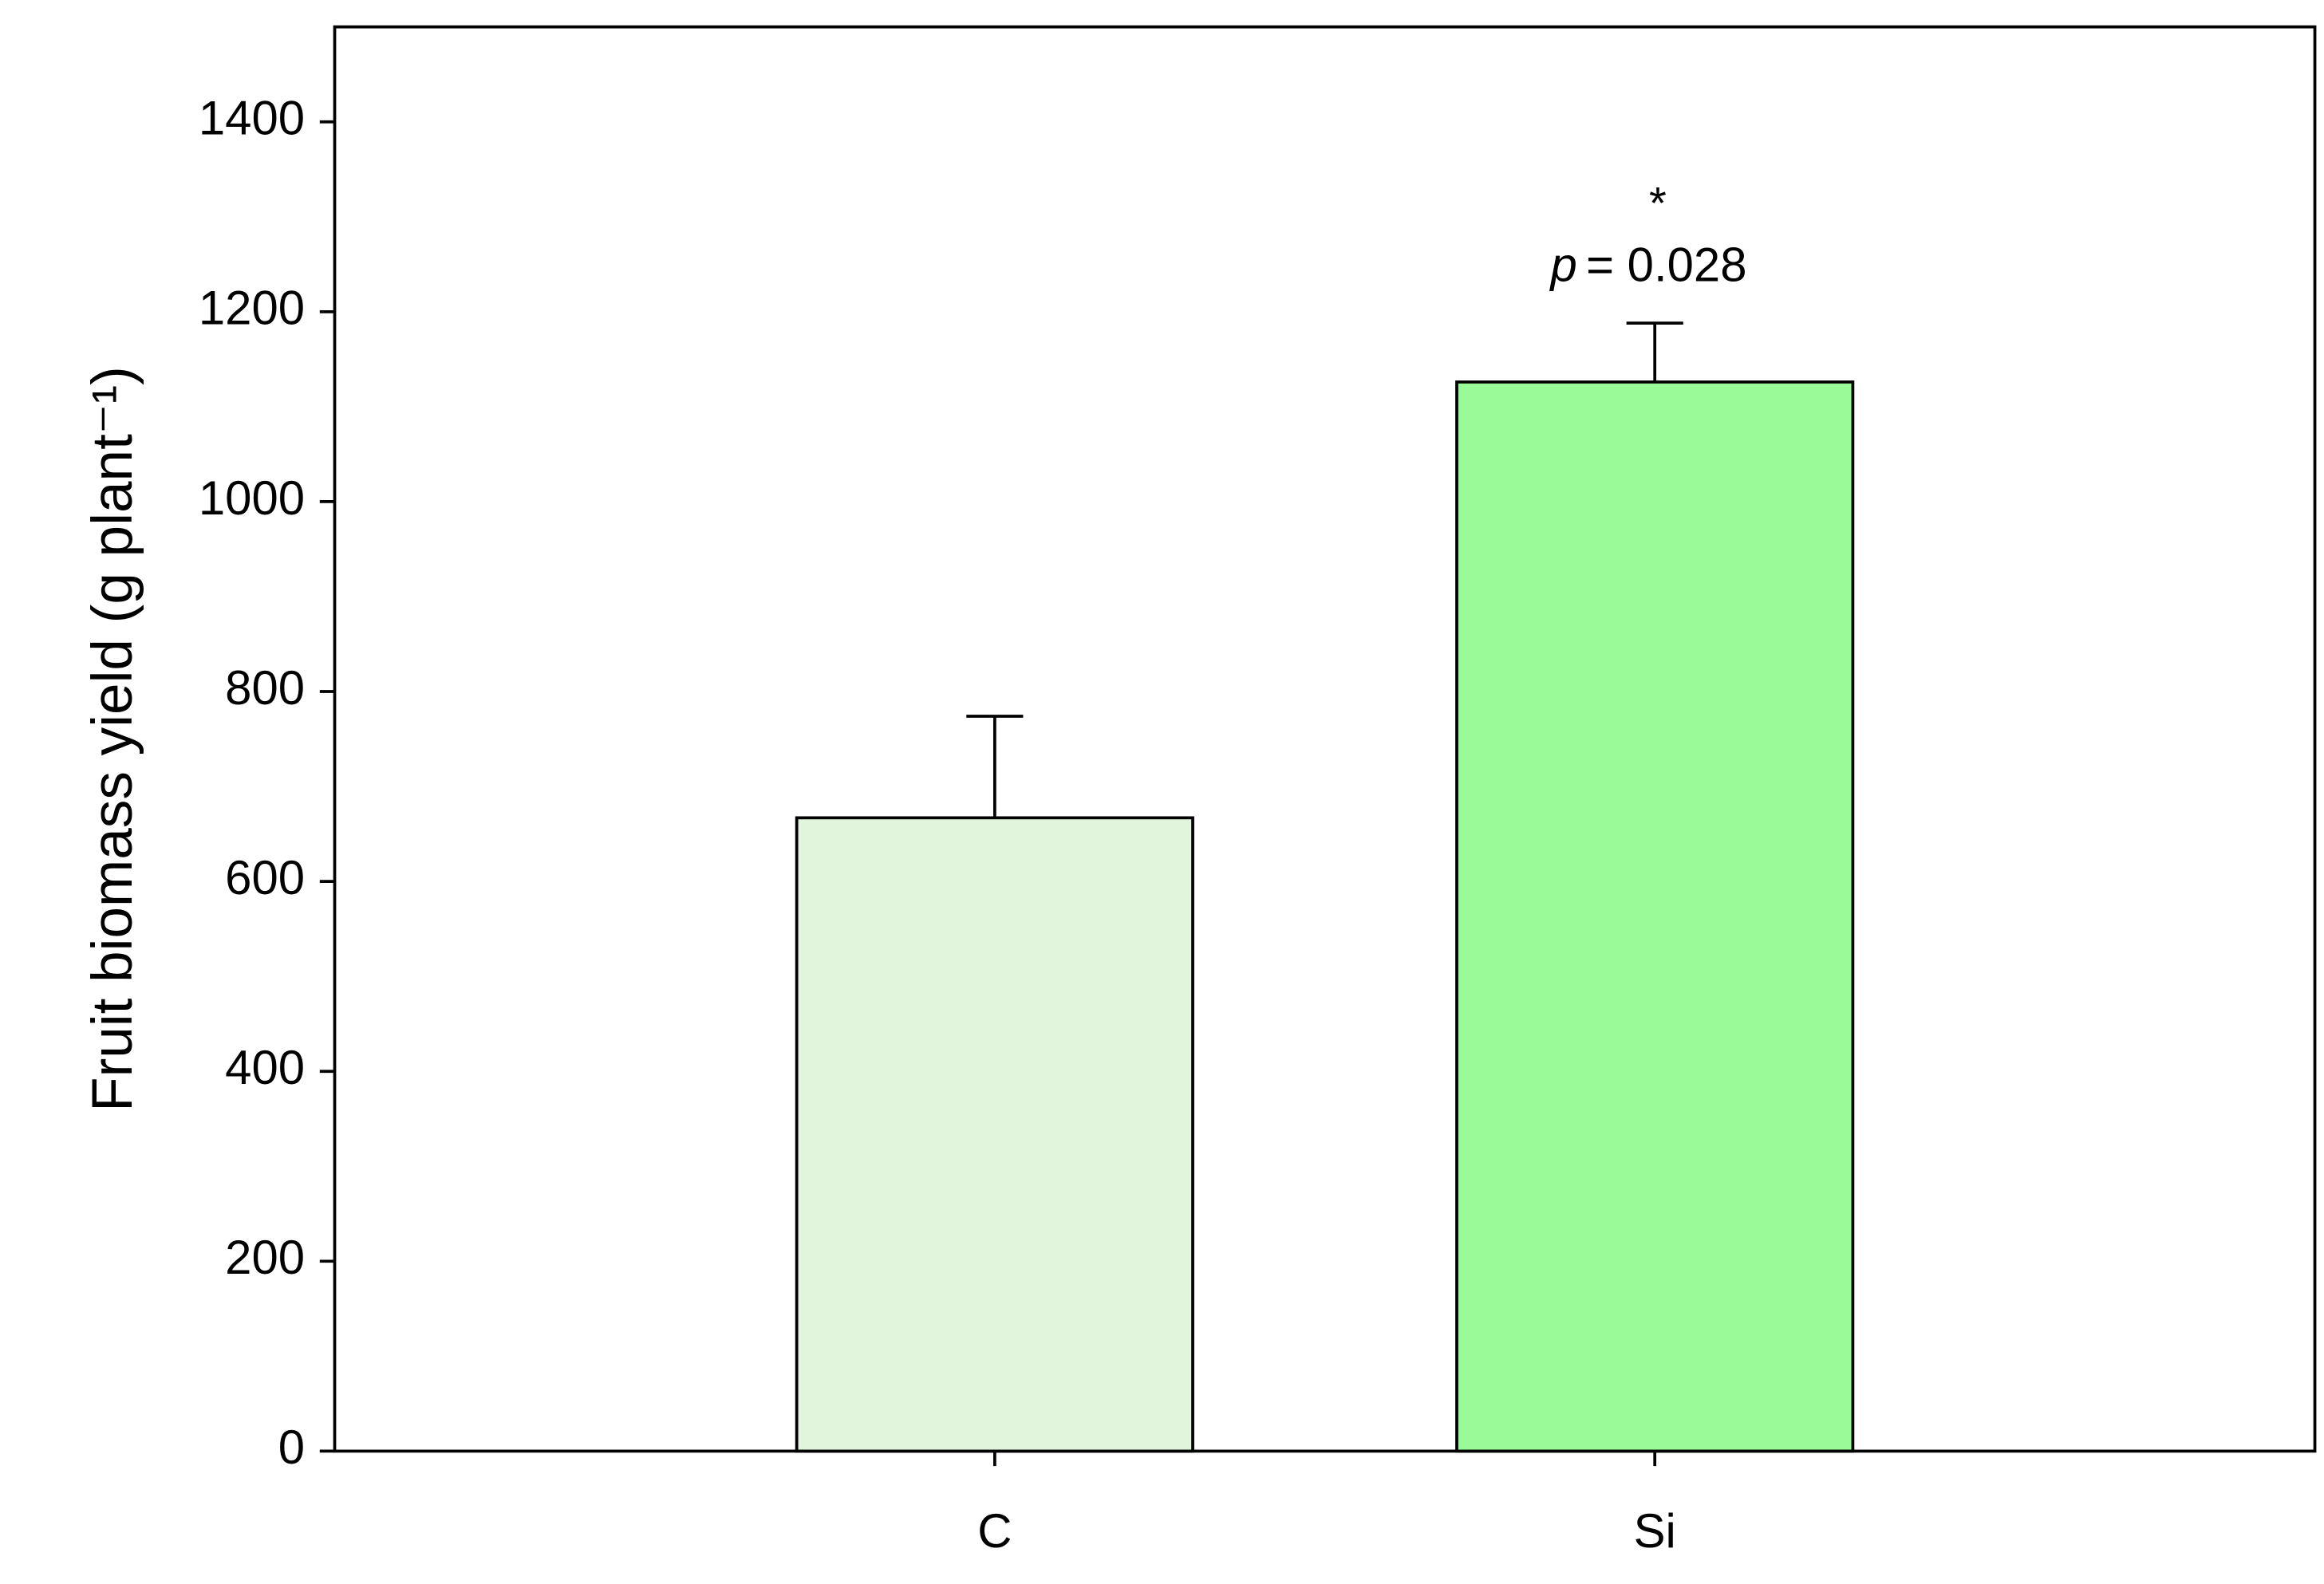 The image size is (2324, 1584). What do you see at coordinates (265, 688) in the screenshot?
I see `y-tick-label: 800` at bounding box center [265, 688].